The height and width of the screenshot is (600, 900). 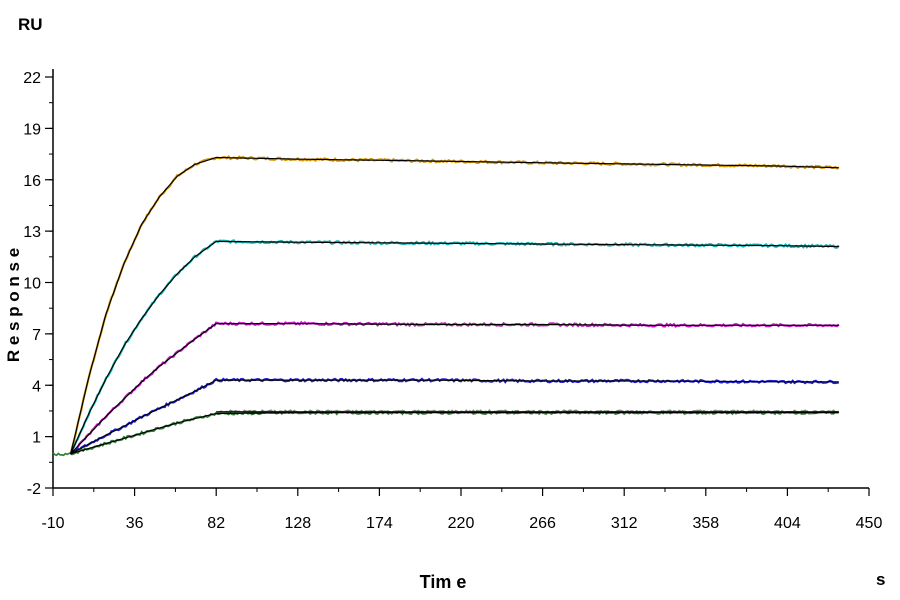 I want to click on x-tick-label: 450, so click(x=869, y=523).